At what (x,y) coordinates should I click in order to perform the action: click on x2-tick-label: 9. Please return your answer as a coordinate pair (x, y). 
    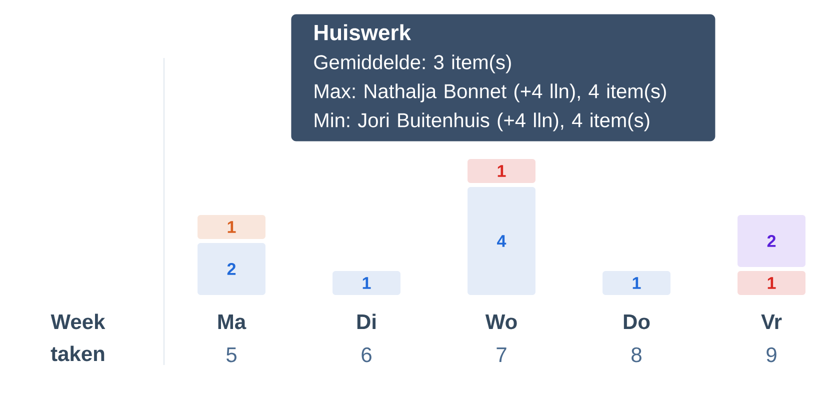
    Looking at the image, I should click on (771, 354).